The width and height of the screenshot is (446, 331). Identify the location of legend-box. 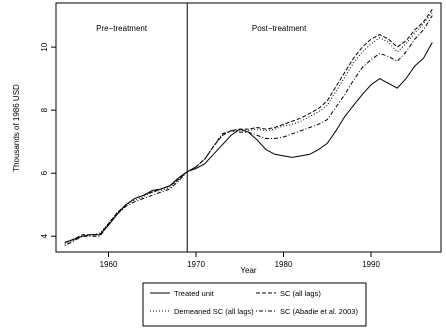
(254, 304).